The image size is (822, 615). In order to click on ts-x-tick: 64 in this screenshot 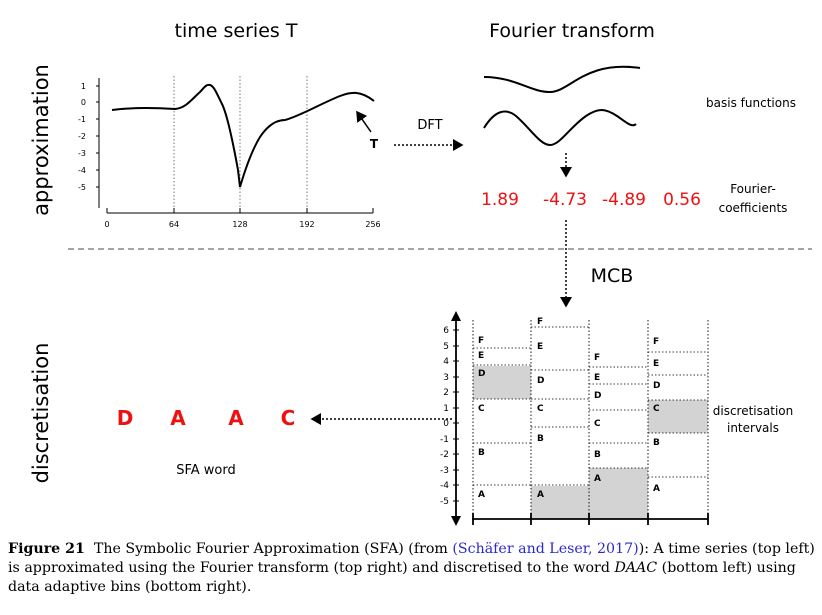, I will do `click(174, 224)`.